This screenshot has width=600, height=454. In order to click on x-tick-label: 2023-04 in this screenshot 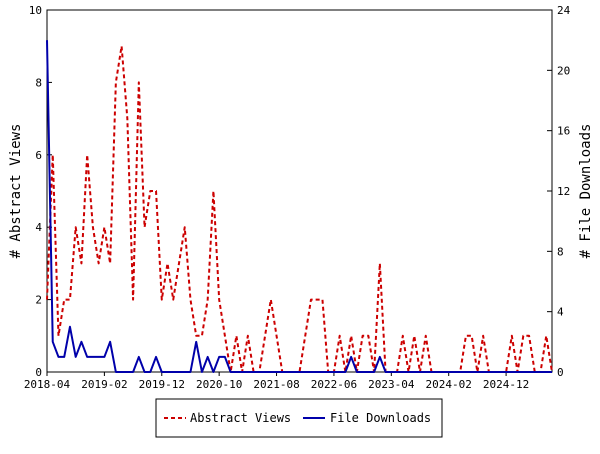, I will do `click(391, 384)`.